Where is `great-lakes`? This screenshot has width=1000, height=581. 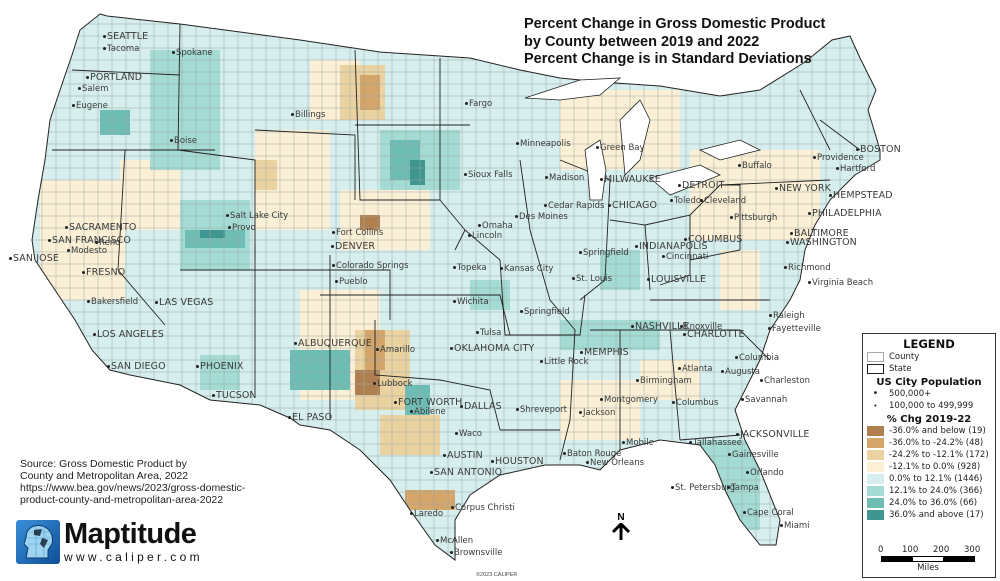 great-lakes is located at coordinates (643, 139).